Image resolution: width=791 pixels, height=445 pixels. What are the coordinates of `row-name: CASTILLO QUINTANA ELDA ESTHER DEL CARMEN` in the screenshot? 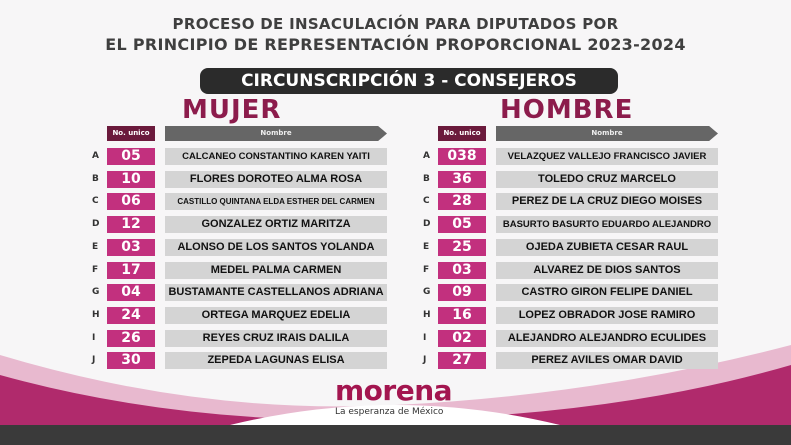 It's located at (276, 202).